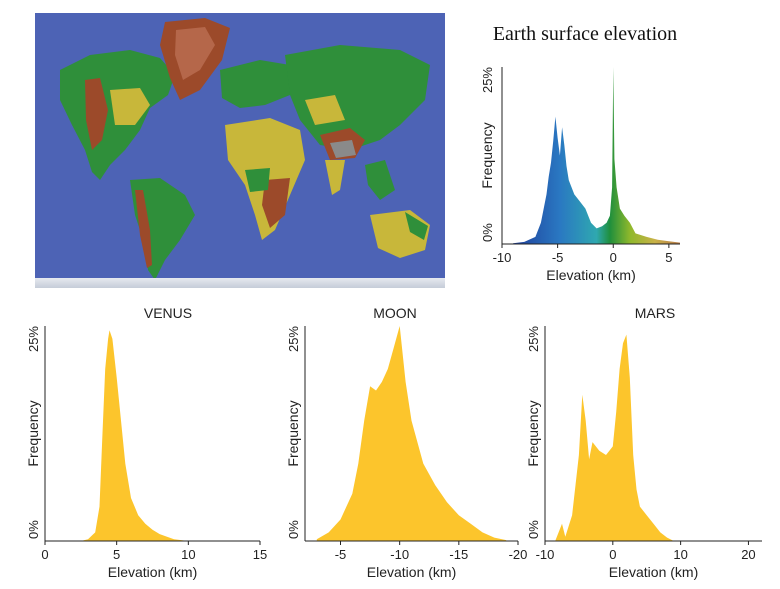 Image resolution: width=780 pixels, height=589 pixels. I want to click on moon-y-tick-label-min: 0%, so click(293, 529).